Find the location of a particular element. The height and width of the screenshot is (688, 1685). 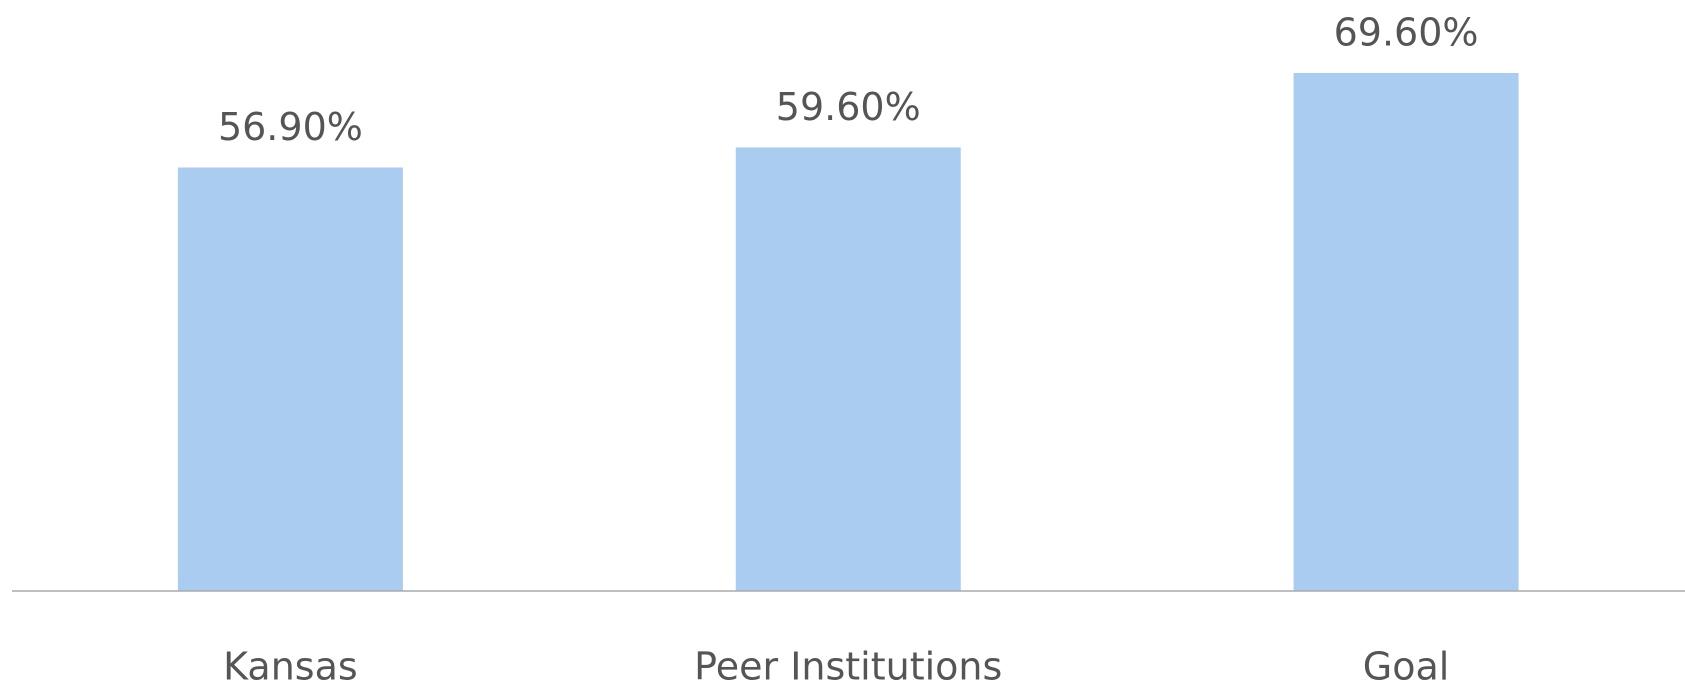

x-tick-label: Peer Institutions is located at coordinates (848, 666).